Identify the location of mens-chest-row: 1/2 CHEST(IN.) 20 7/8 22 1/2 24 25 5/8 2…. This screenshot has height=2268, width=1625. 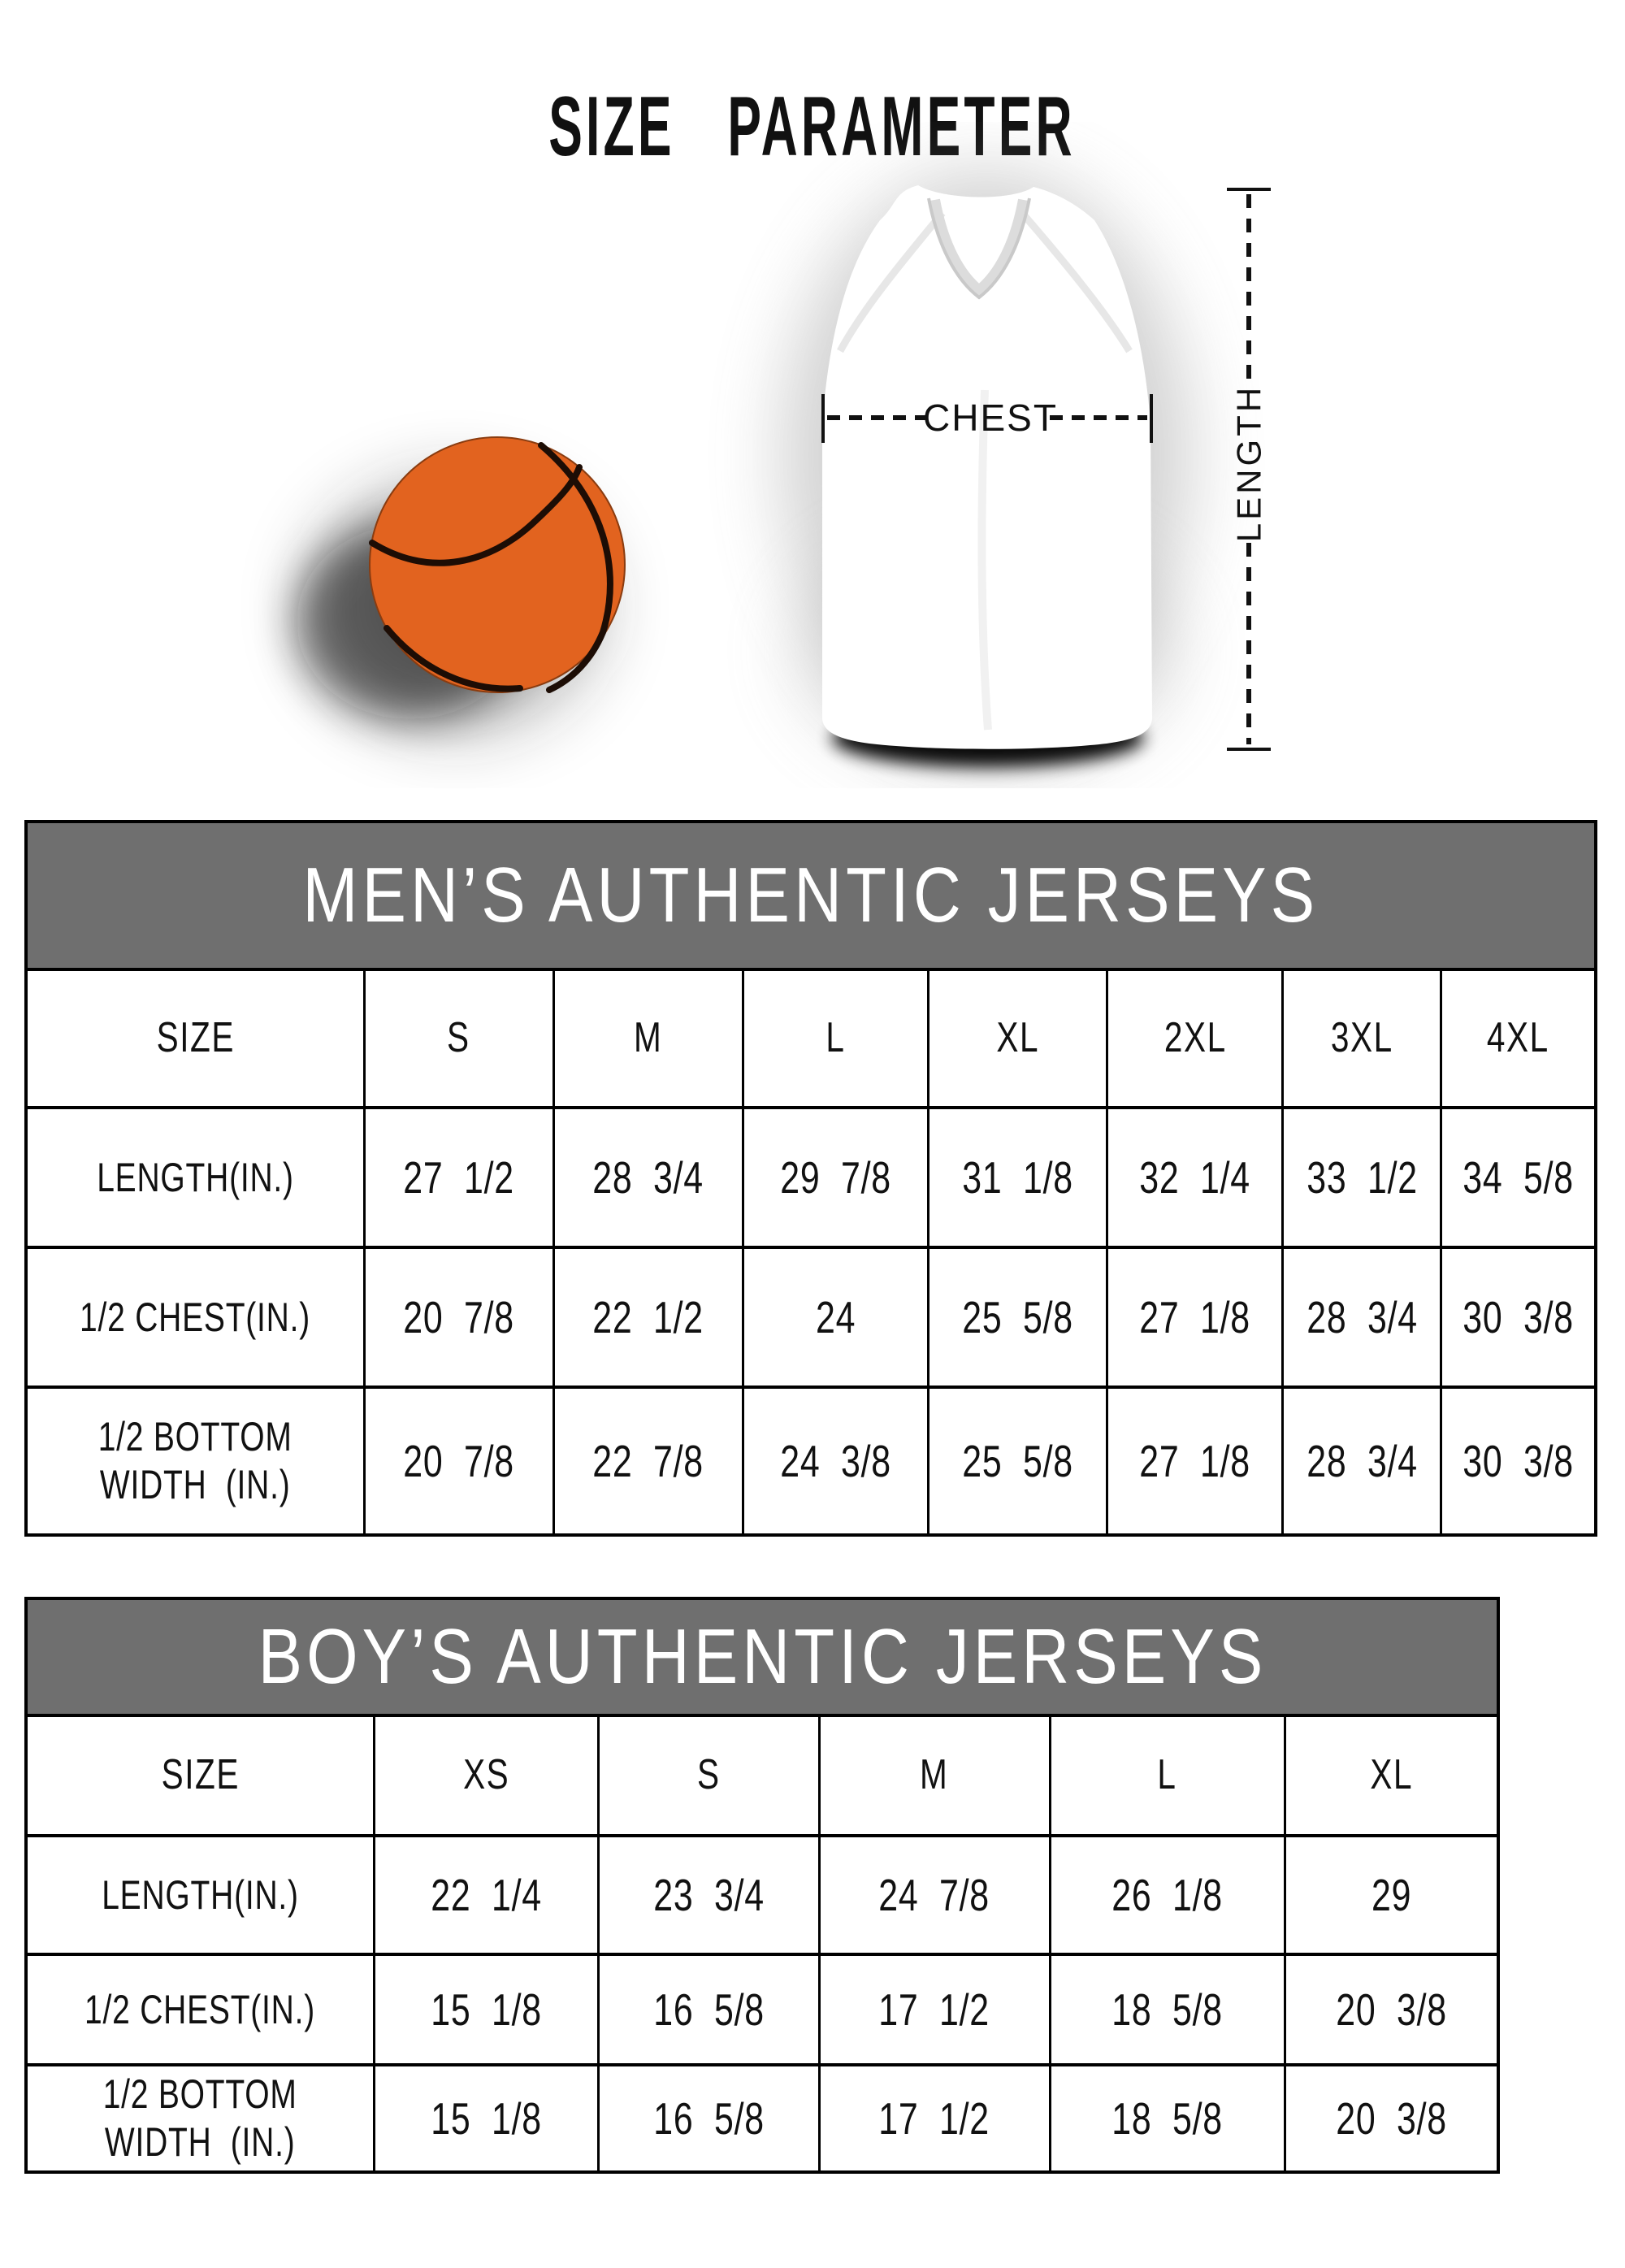
(811, 1316).